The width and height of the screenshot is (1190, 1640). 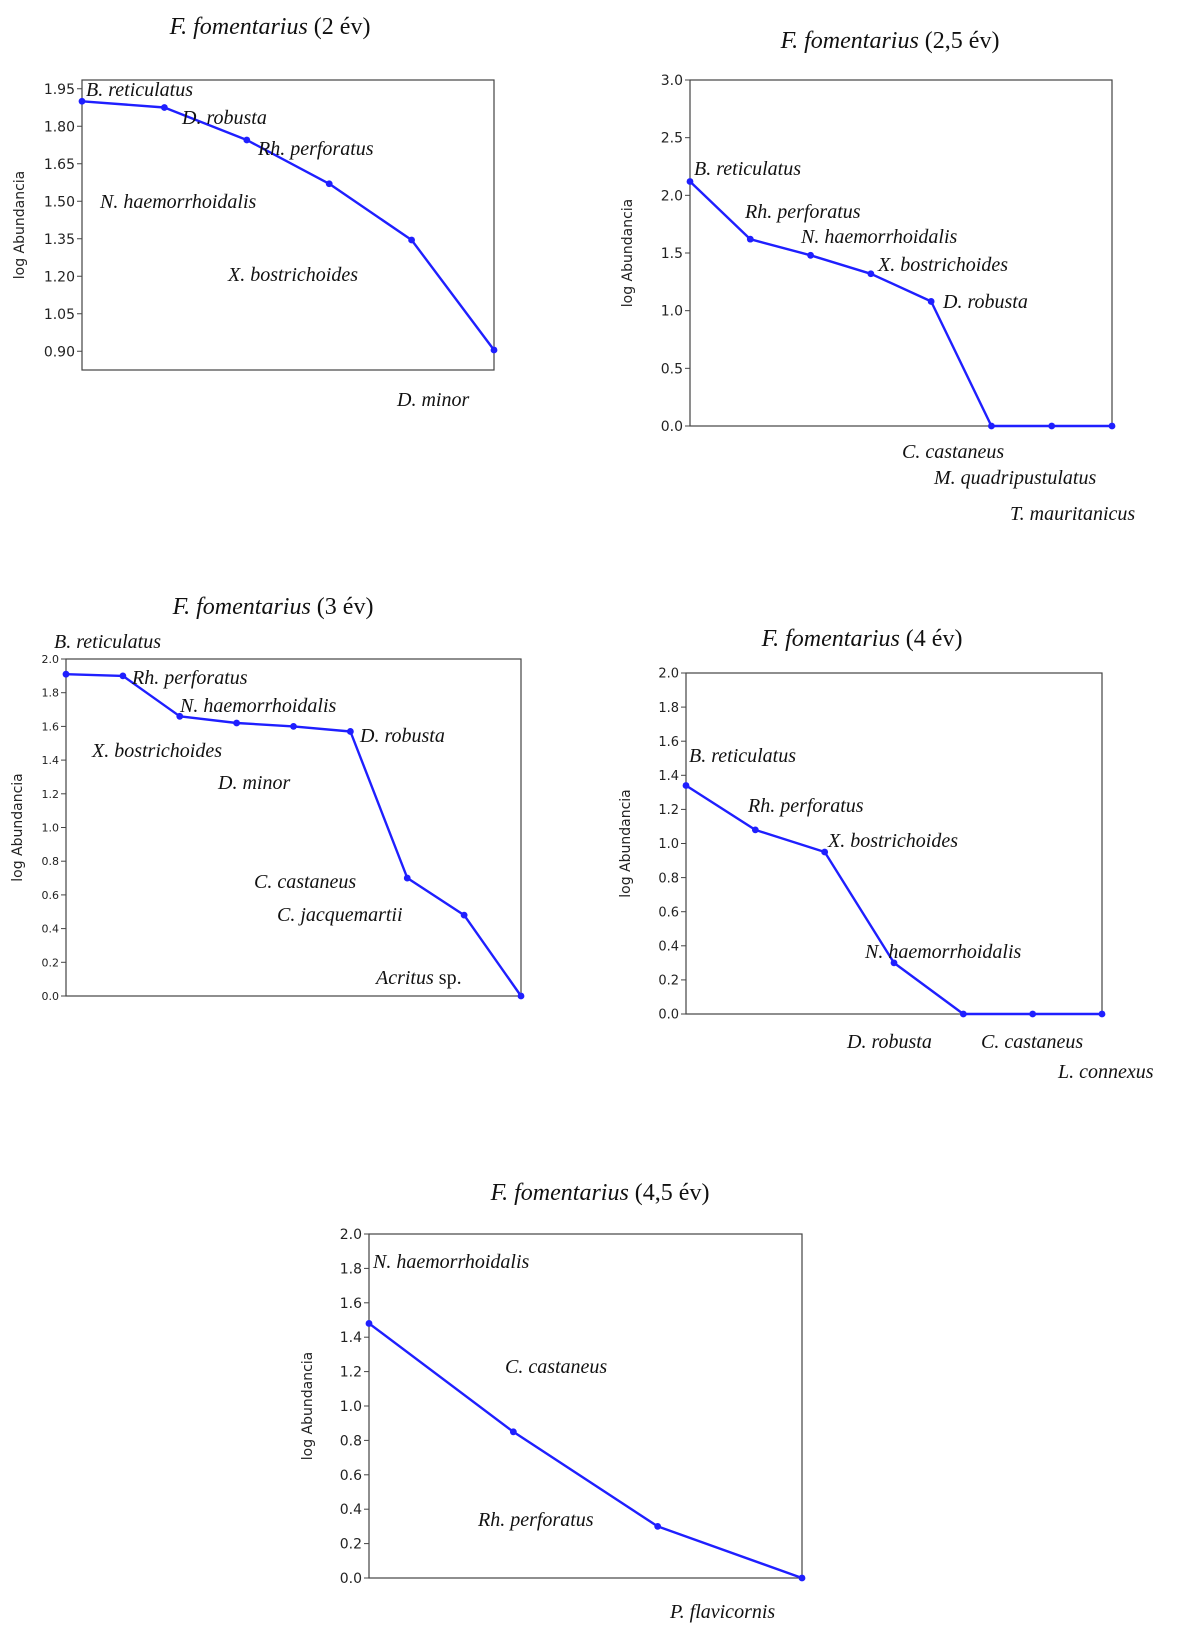 What do you see at coordinates (340, 915) in the screenshot?
I see `point-label: C. jacquemartii` at bounding box center [340, 915].